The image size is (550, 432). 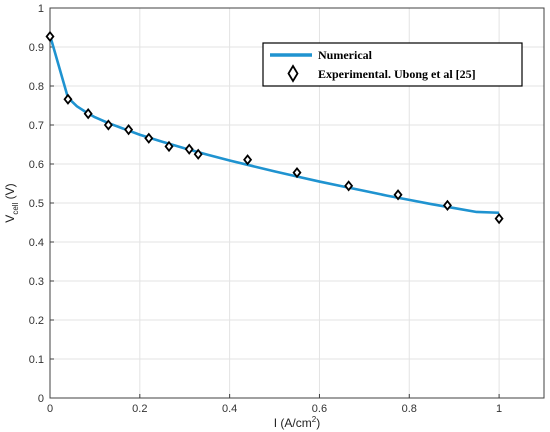 I want to click on legend-box, so click(x=392, y=64).